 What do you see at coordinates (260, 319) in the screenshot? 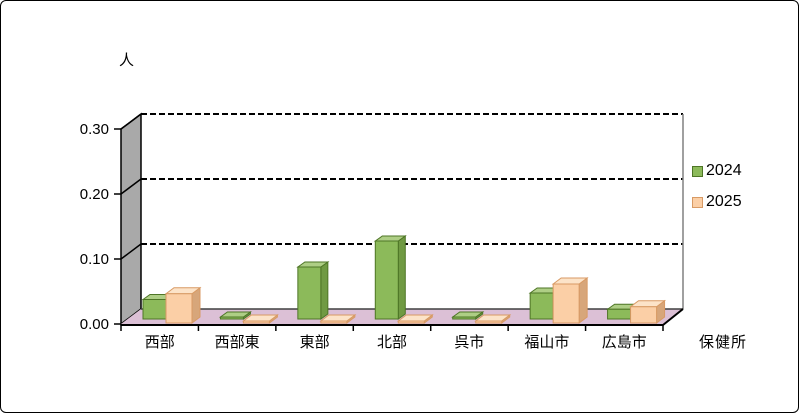
I see `bar-2025-西部東` at bounding box center [260, 319].